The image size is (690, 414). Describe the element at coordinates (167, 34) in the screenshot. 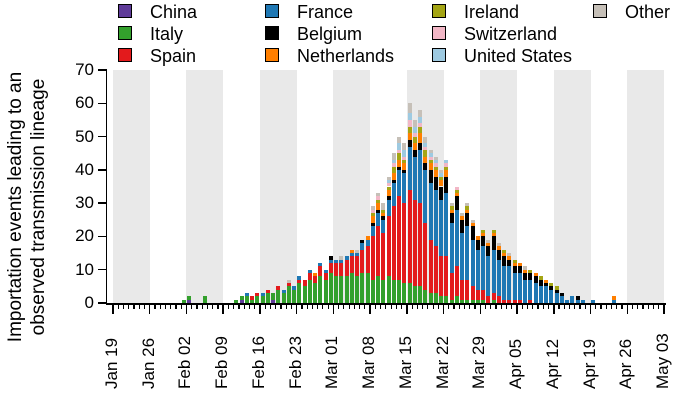

I see `legend-label: Italy` at that location.